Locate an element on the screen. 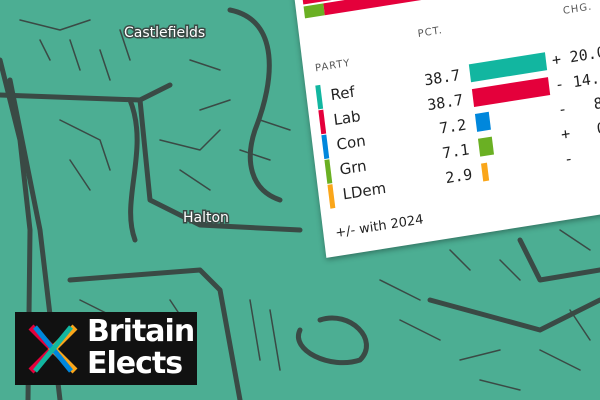 Image resolution: width=600 pixels, height=400 pixels. party-name: Con is located at coordinates (351, 142).